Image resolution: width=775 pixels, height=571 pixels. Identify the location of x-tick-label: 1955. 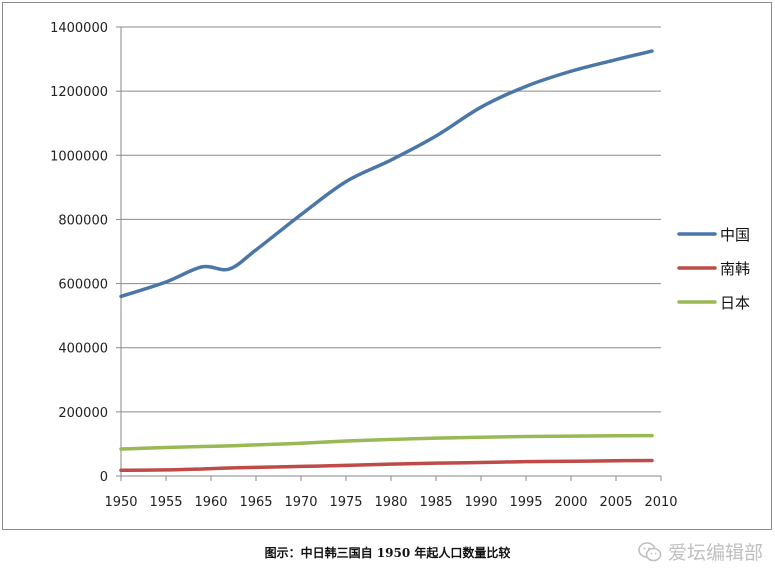
(165, 502).